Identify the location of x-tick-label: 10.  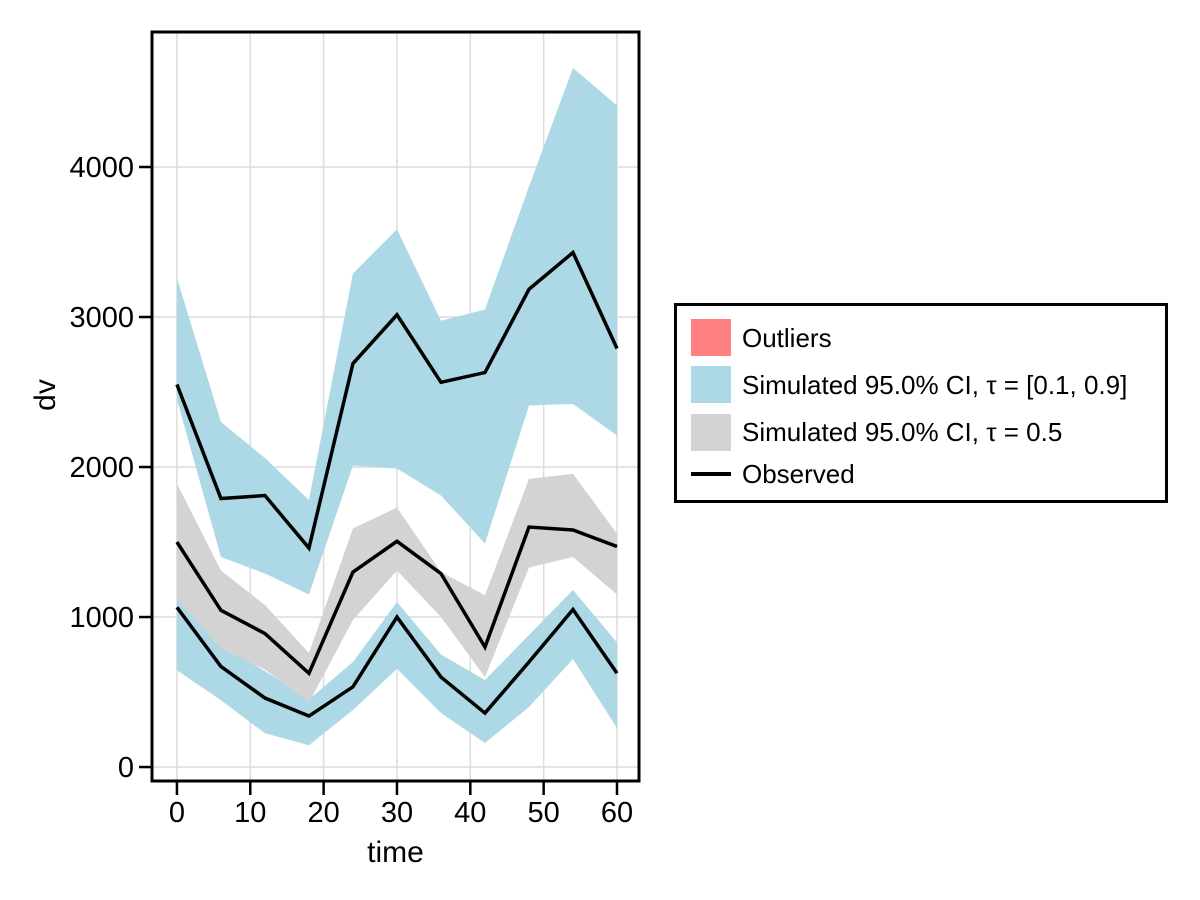
(250, 813).